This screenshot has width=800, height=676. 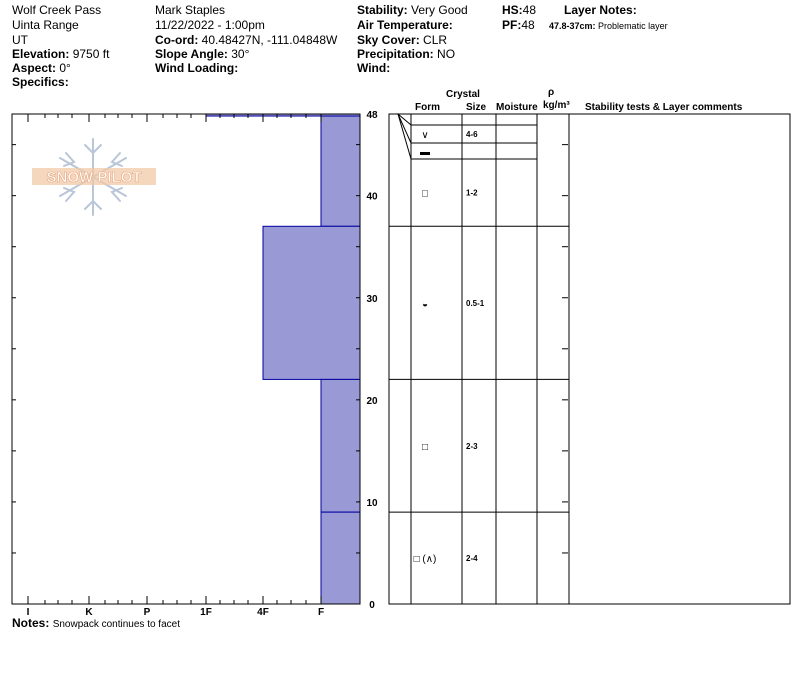 I want to click on coordinates-field: Co-ord: 40.48427N, -111.04848W, so click(x=246, y=40).